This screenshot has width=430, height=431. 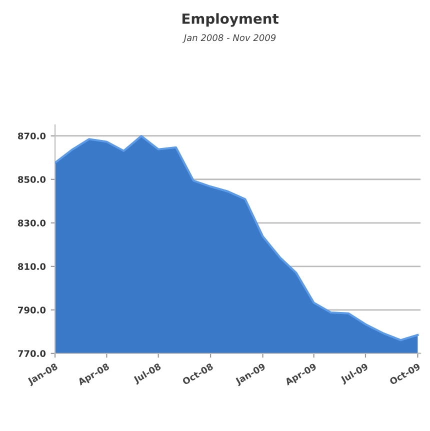 What do you see at coordinates (32, 266) in the screenshot?
I see `y-tick-label: 810.0` at bounding box center [32, 266].